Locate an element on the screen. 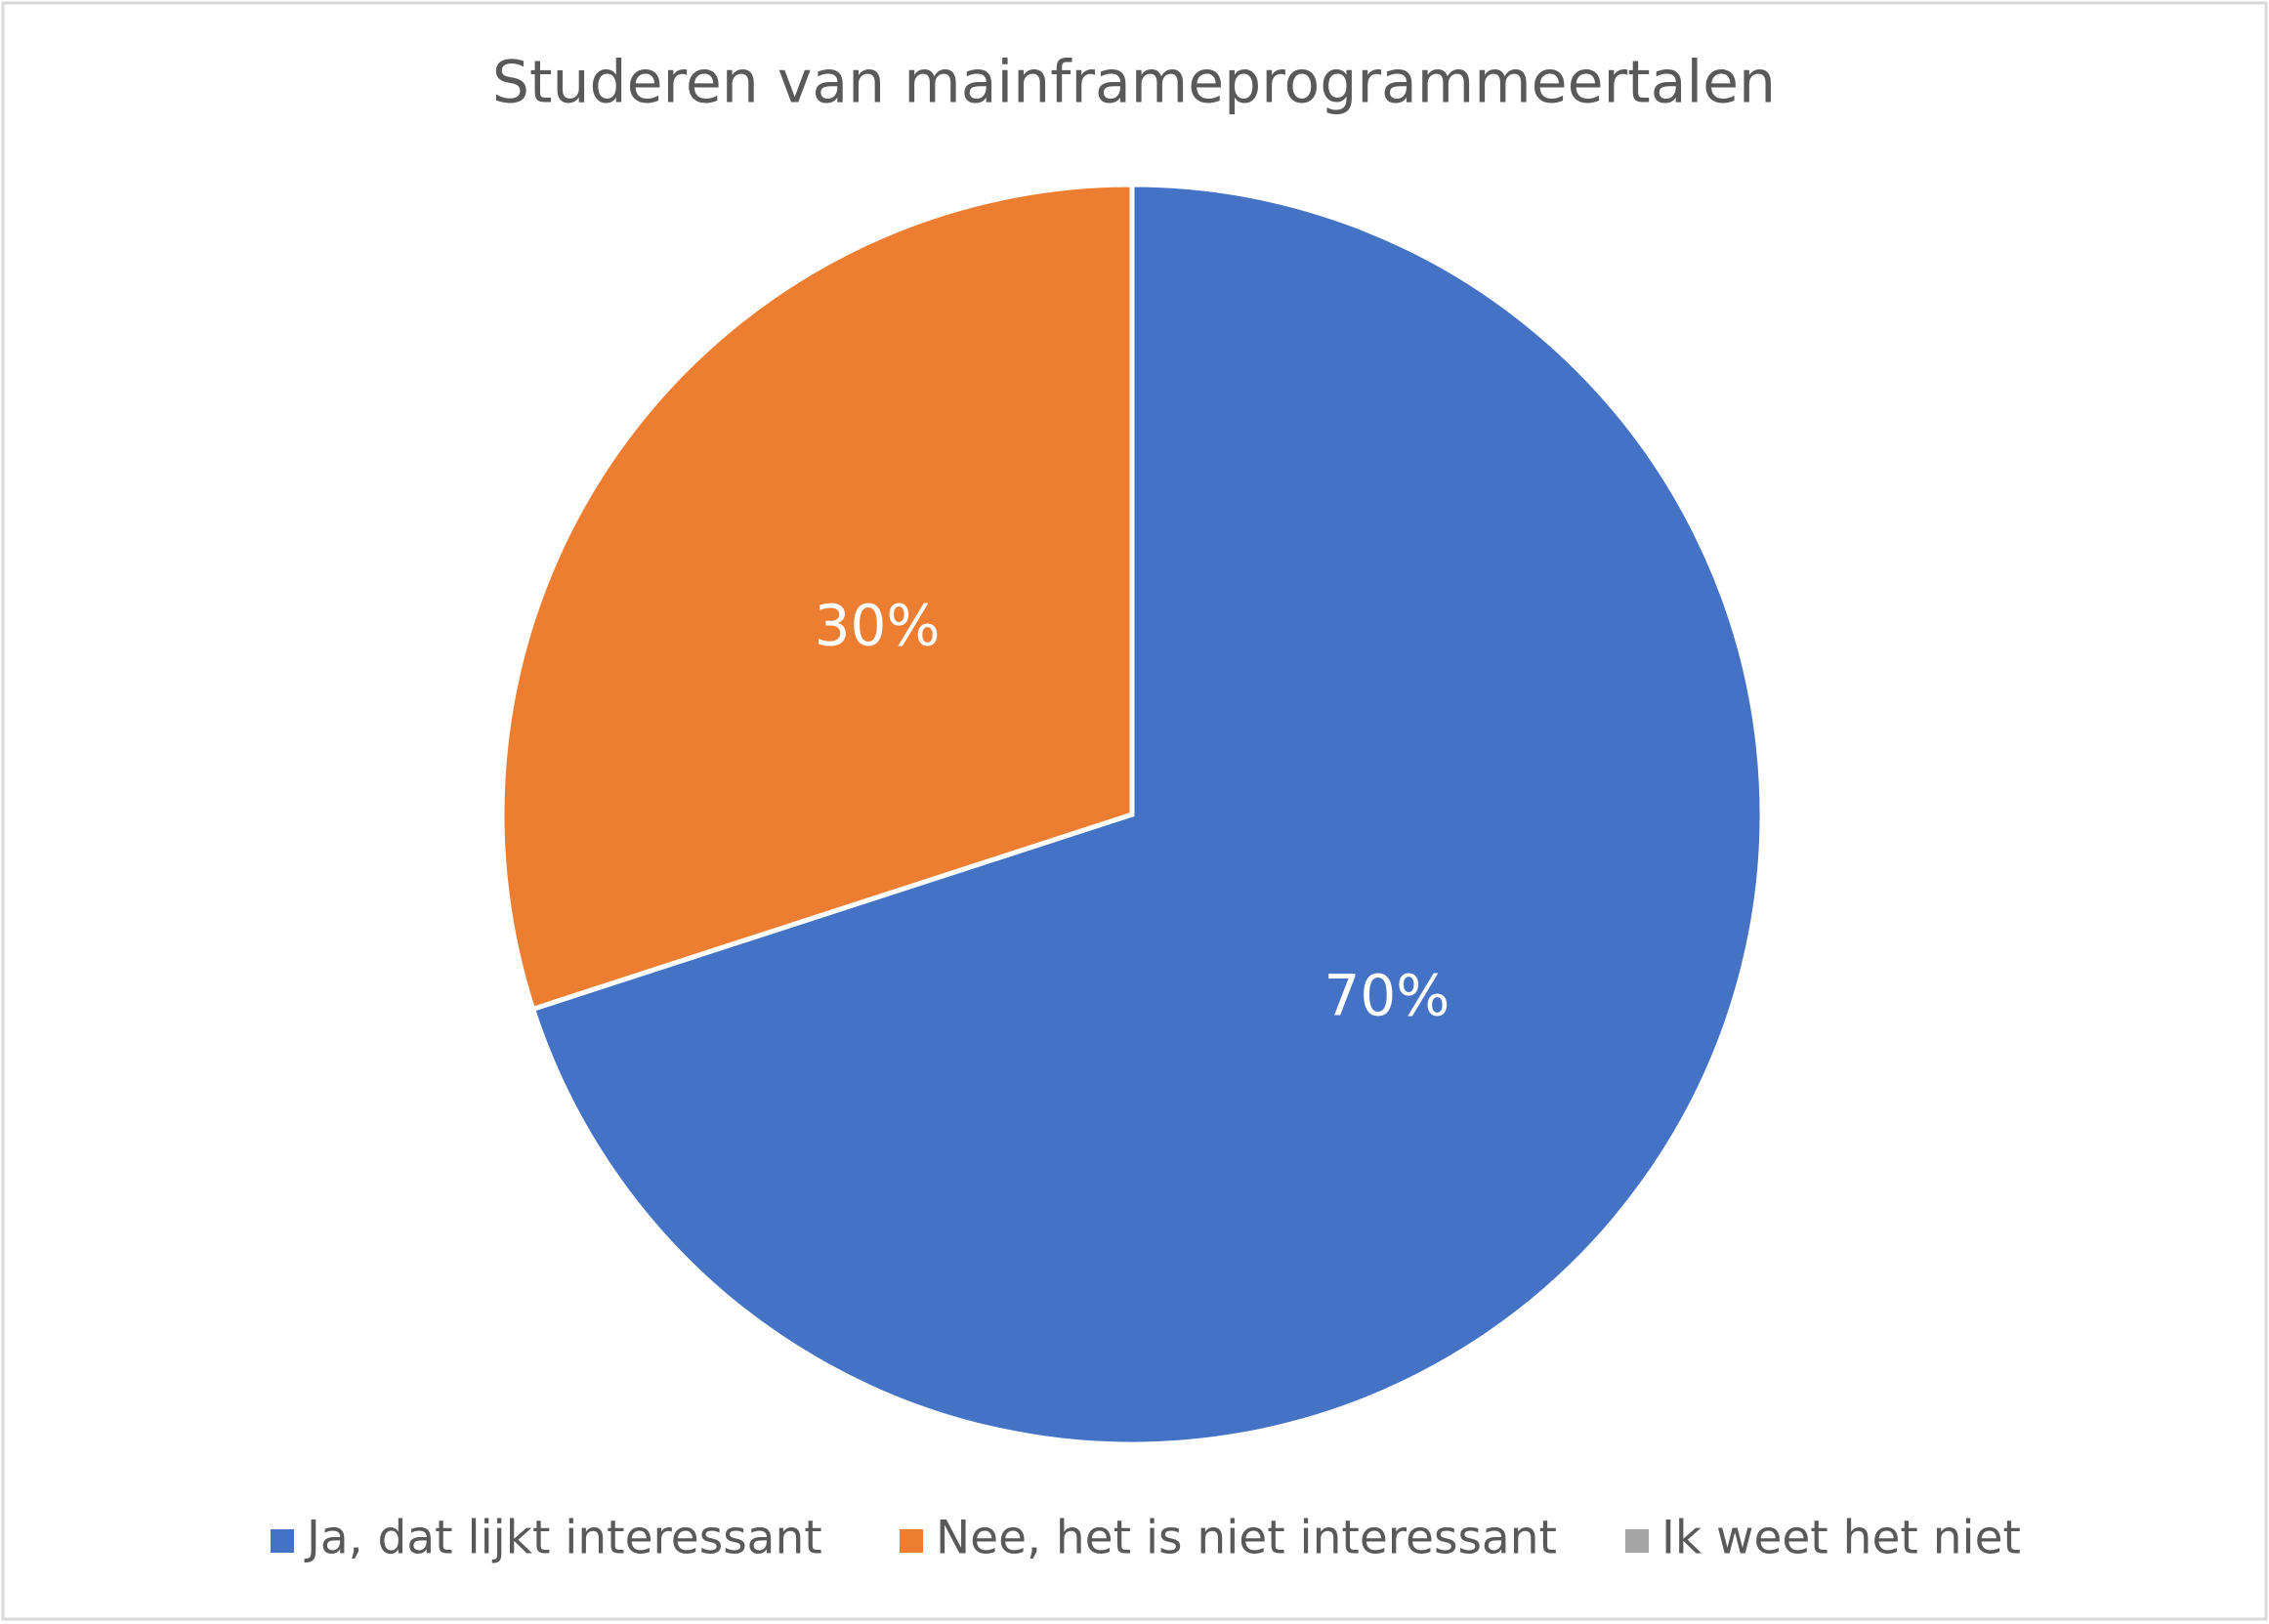 The width and height of the screenshot is (2269, 1624). chart-title: Studeren van mainframeprogrammeertalen is located at coordinates (1134, 83).